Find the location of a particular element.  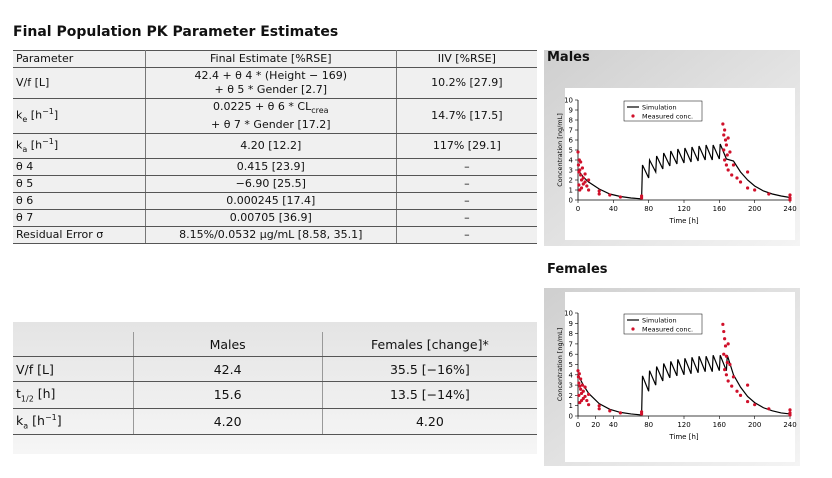

y-tick-label: 3 is located at coordinates (571, 171).